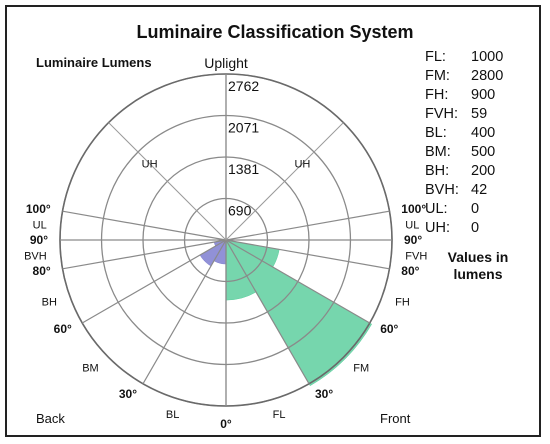 This screenshot has height=444, width=550. I want to click on value-row: BM: 500, so click(464, 152).